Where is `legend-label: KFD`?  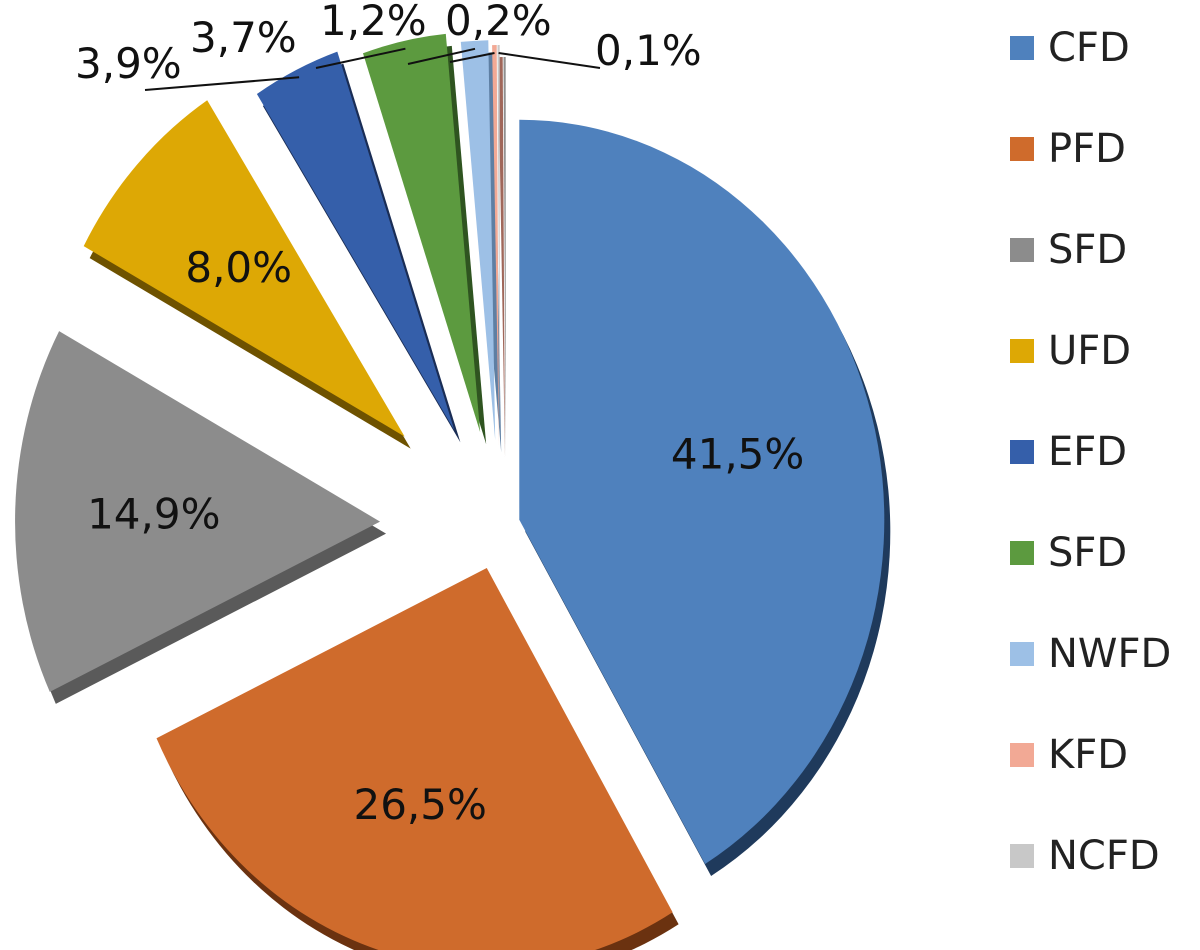
legend-label: KFD is located at coordinates (1088, 755).